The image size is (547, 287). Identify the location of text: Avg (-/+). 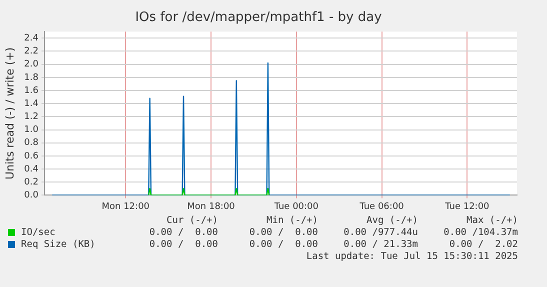
(392, 220).